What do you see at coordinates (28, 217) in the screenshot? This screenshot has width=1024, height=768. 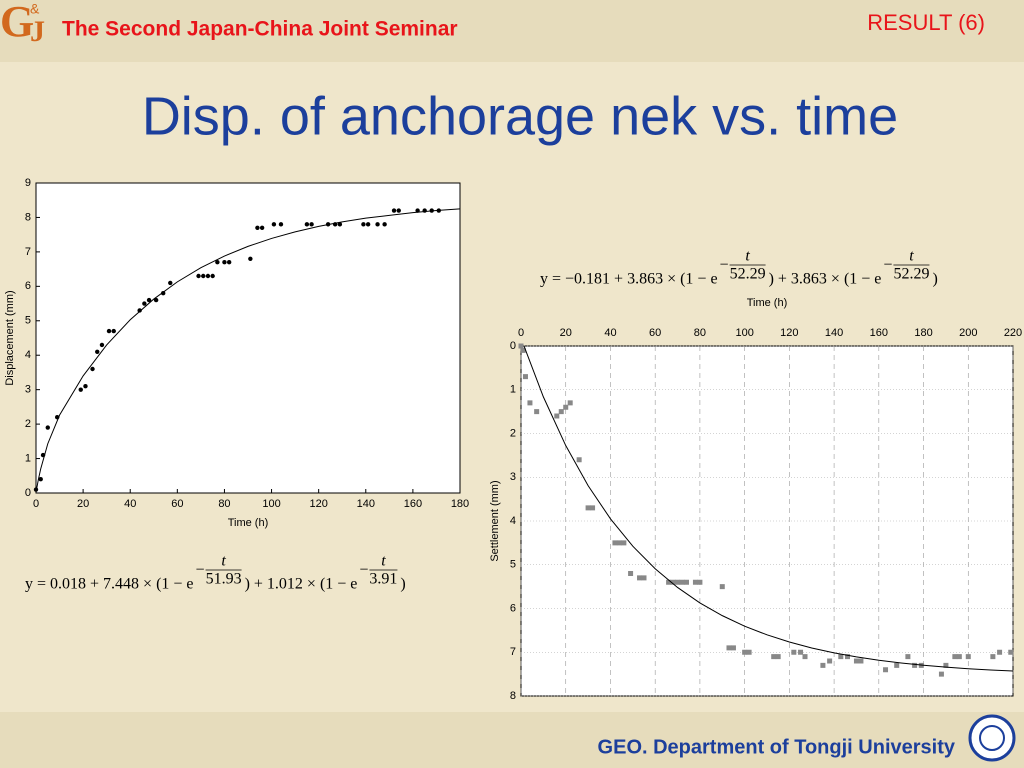 I see `y-tick-label: 8` at bounding box center [28, 217].